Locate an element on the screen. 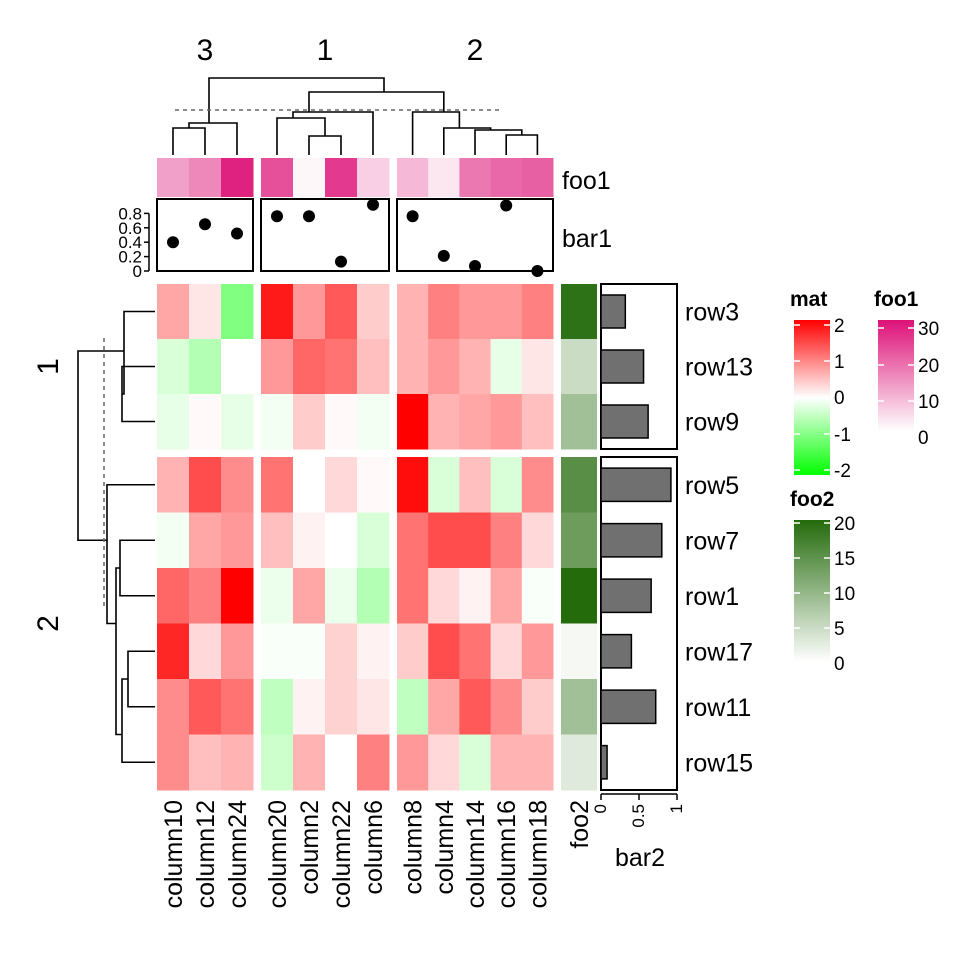 The image size is (960, 960). bar2-axis-label: bar2 is located at coordinates (640, 858).